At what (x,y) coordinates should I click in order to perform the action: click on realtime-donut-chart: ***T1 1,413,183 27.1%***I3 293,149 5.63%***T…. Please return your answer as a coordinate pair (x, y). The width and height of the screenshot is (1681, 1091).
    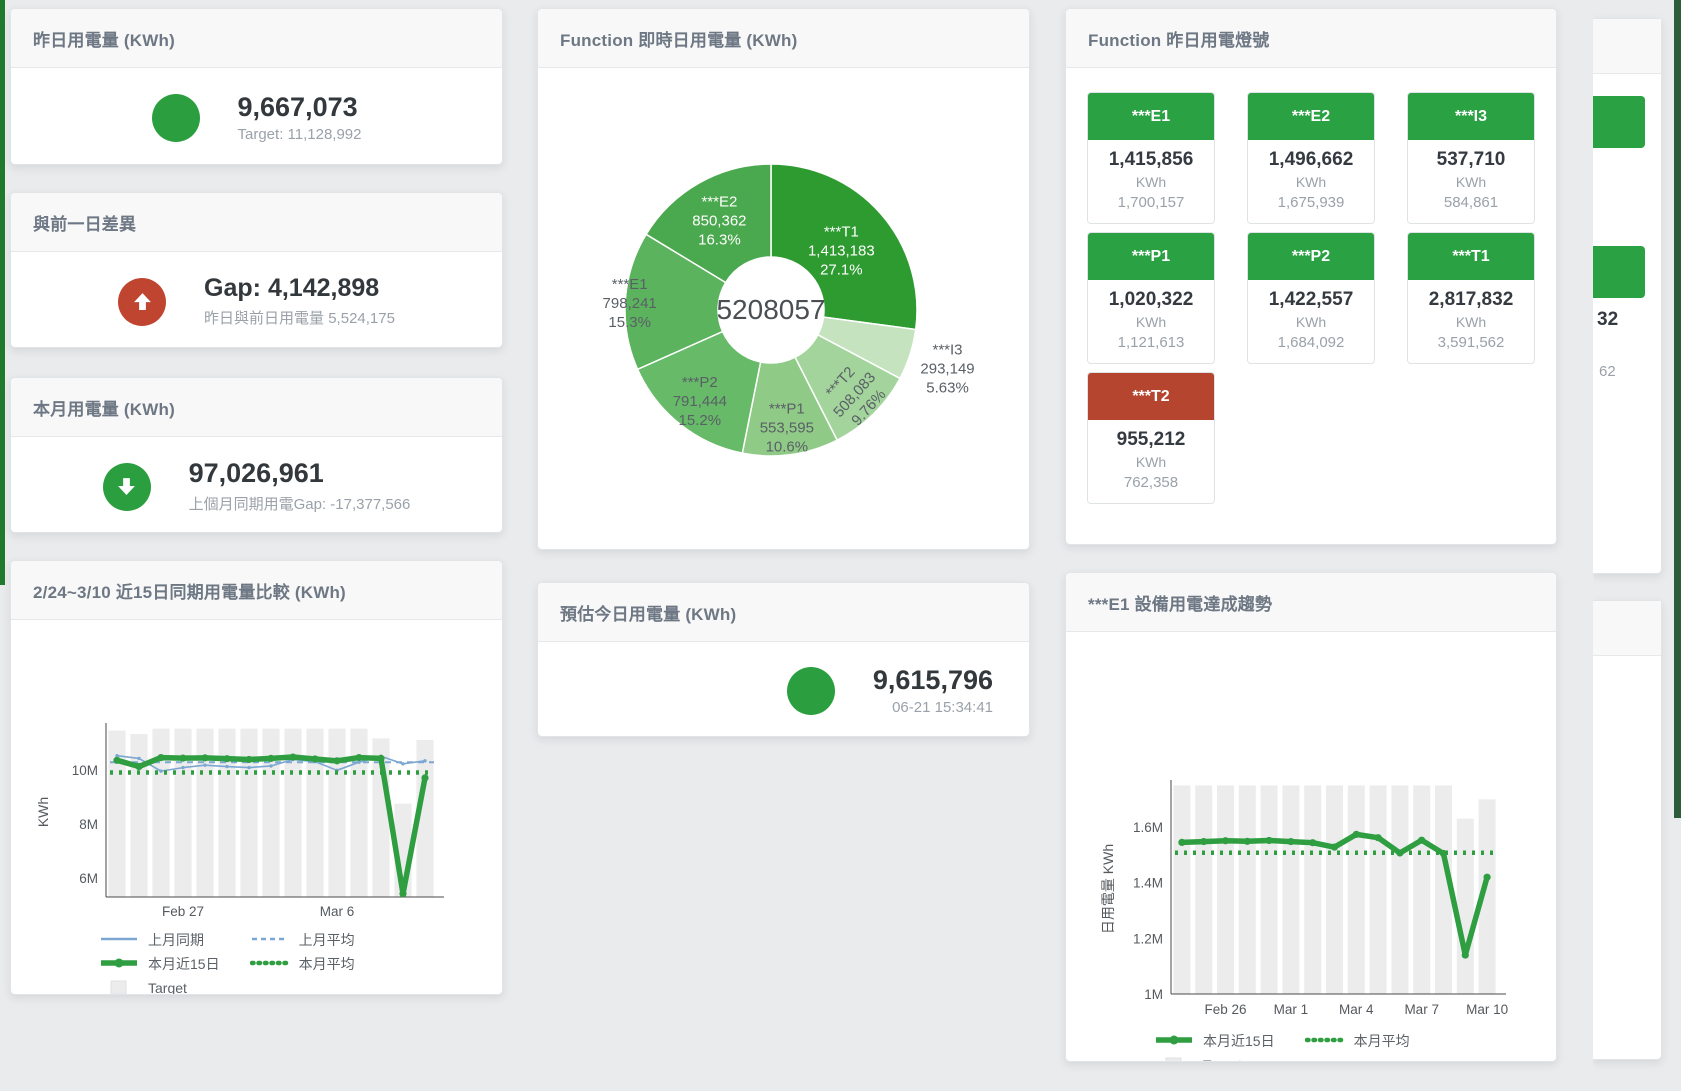
    Looking at the image, I should click on (783, 309).